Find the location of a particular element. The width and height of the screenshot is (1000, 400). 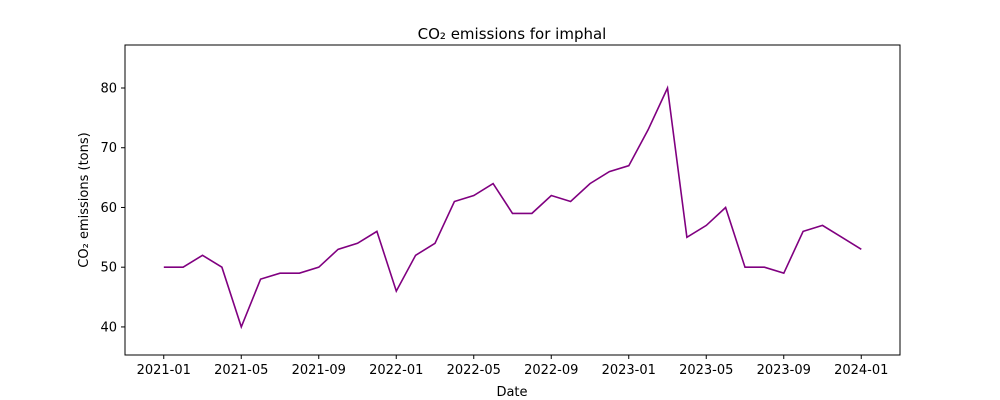

x-tick-label: 2023-09 is located at coordinates (784, 370).